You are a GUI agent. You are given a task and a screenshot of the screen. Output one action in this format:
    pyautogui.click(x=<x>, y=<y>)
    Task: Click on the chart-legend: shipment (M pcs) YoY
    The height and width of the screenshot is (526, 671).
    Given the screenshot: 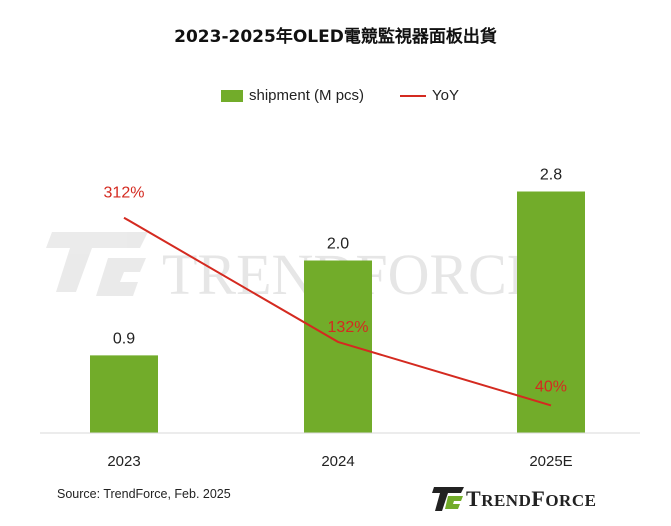 What is the action you would take?
    pyautogui.click(x=335, y=97)
    